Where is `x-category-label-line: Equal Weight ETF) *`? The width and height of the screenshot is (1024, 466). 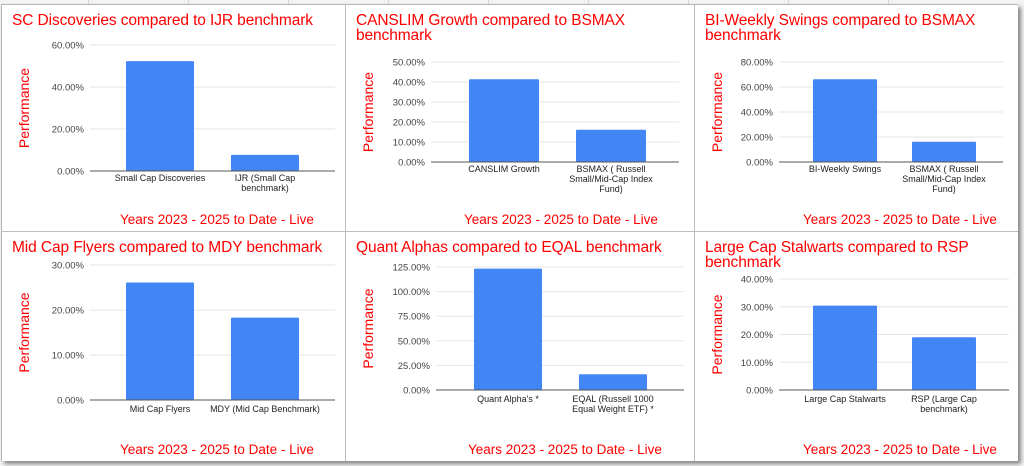
x-category-label-line: Equal Weight ETF) * is located at coordinates (613, 409).